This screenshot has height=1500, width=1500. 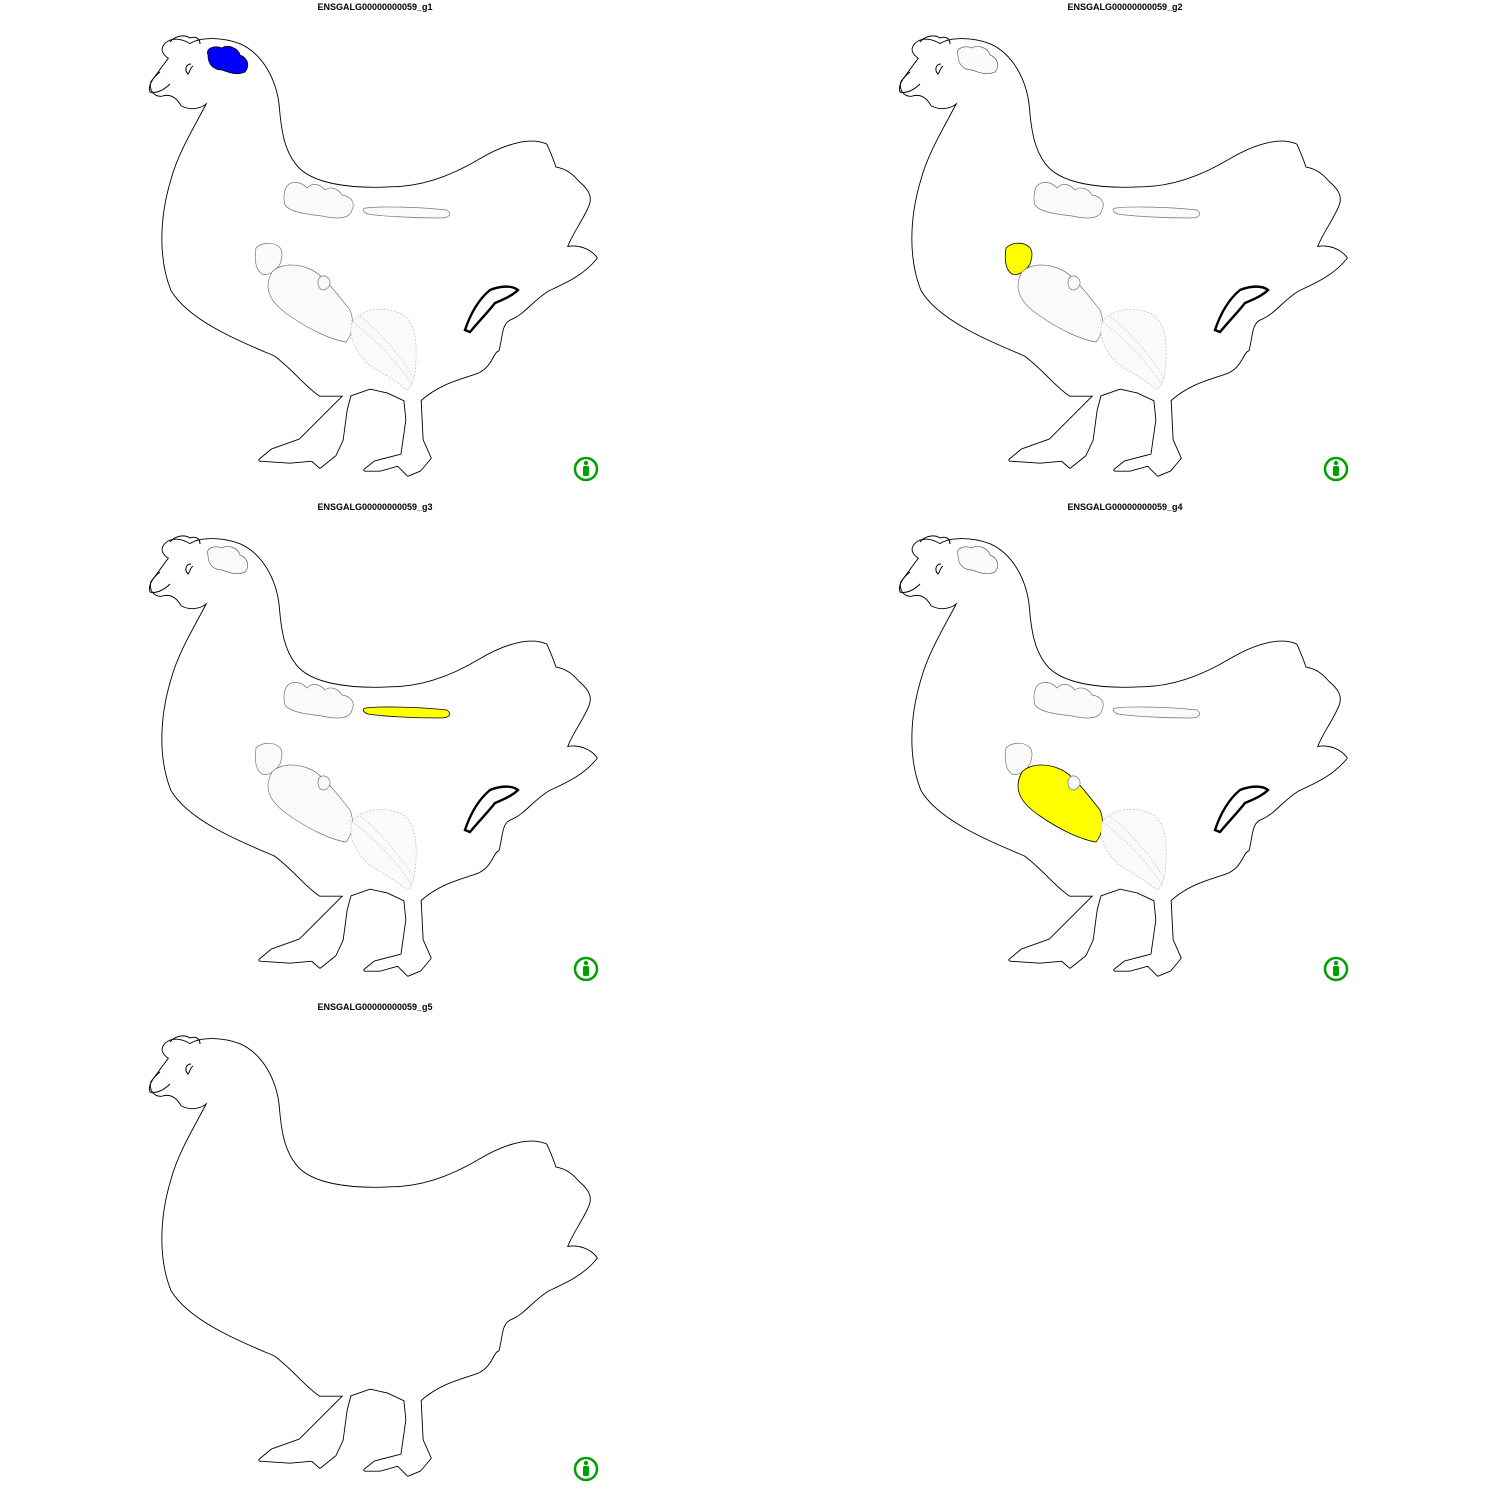 What do you see at coordinates (228, 60) in the screenshot?
I see `brain-highlighted` at bounding box center [228, 60].